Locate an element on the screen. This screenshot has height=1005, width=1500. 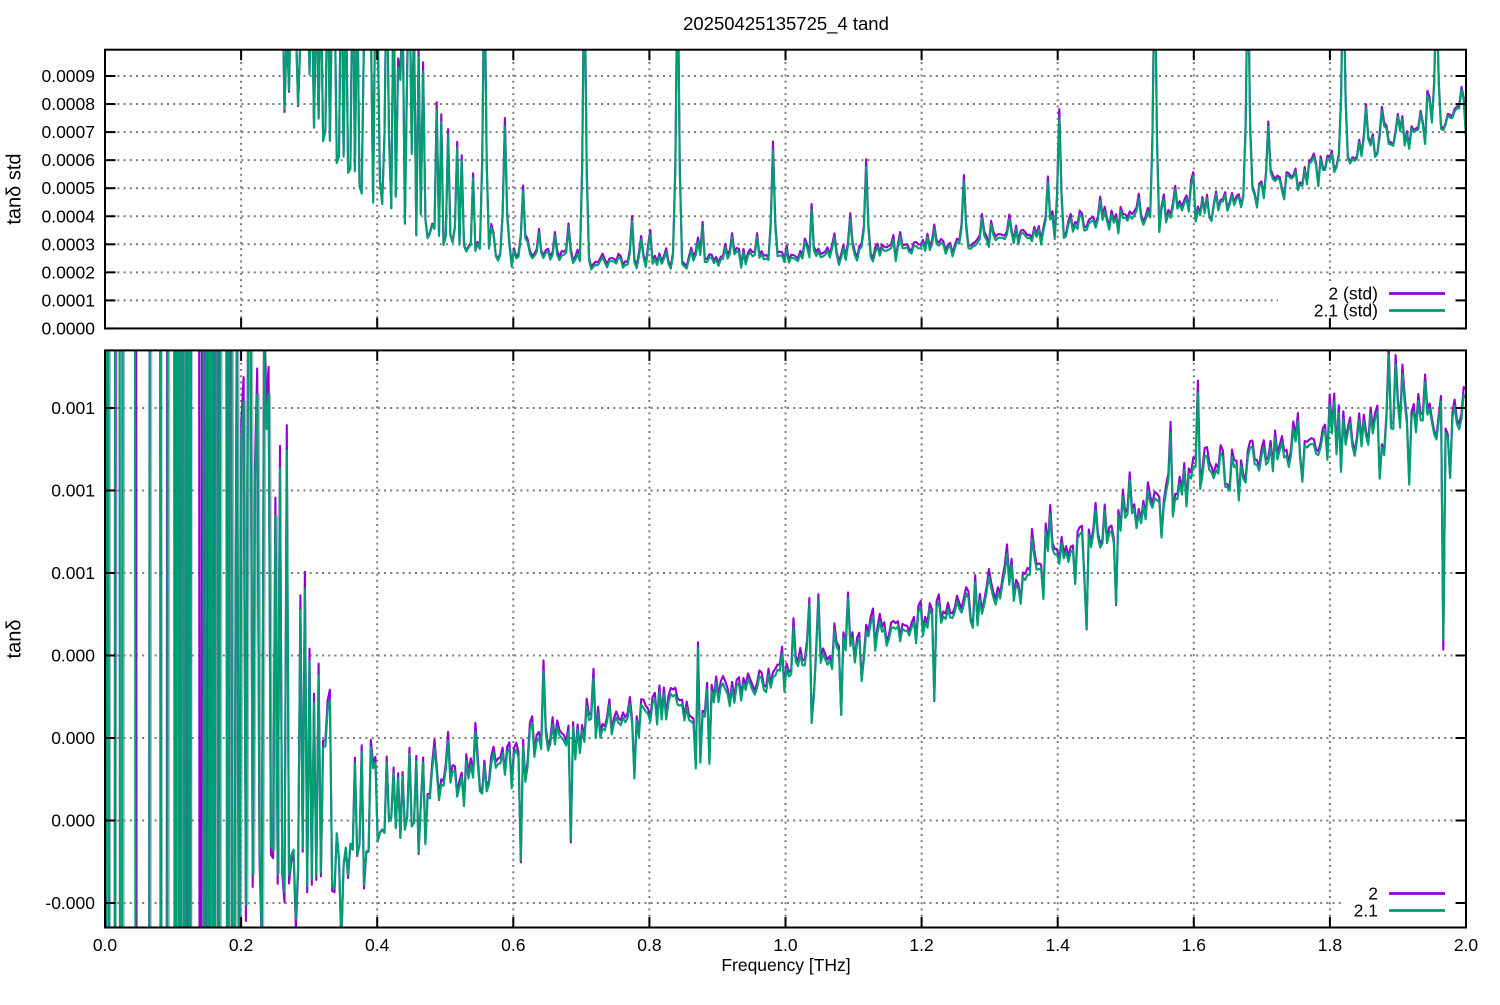
svg-text: 1.4 is located at coordinates (1058, 945).